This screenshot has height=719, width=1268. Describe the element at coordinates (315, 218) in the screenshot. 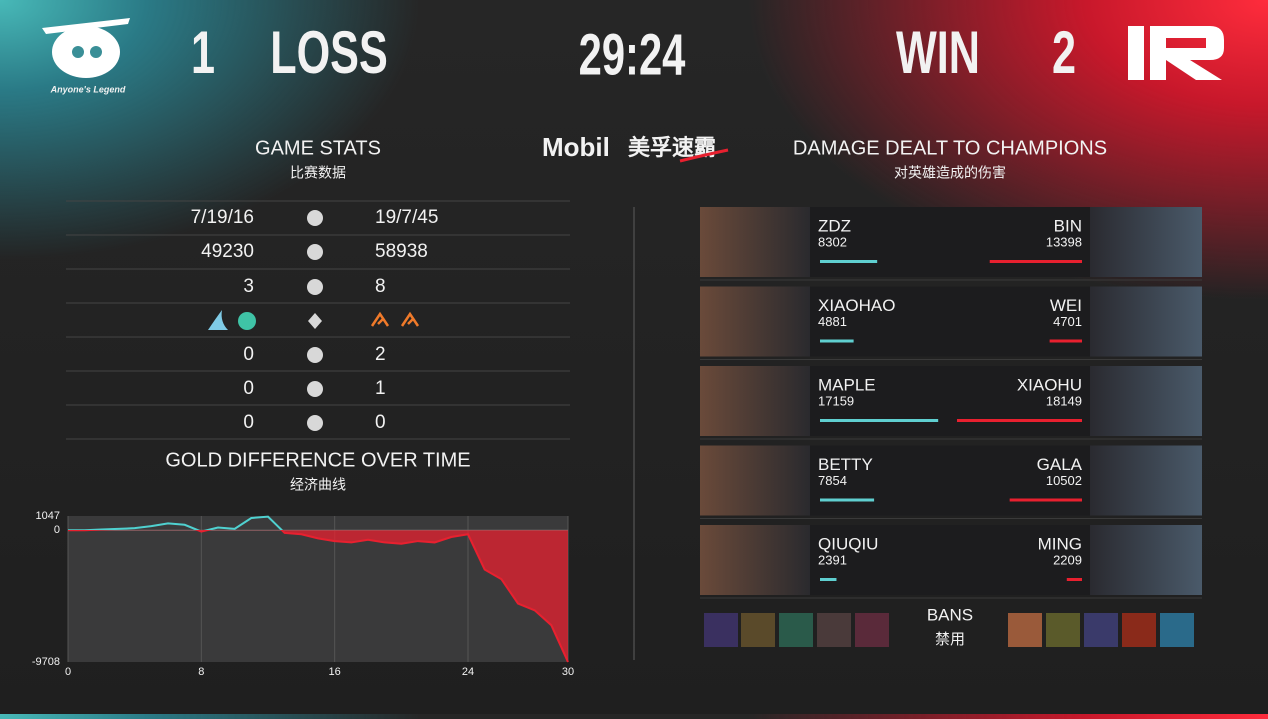

I see `stat-icon-sword` at that location.